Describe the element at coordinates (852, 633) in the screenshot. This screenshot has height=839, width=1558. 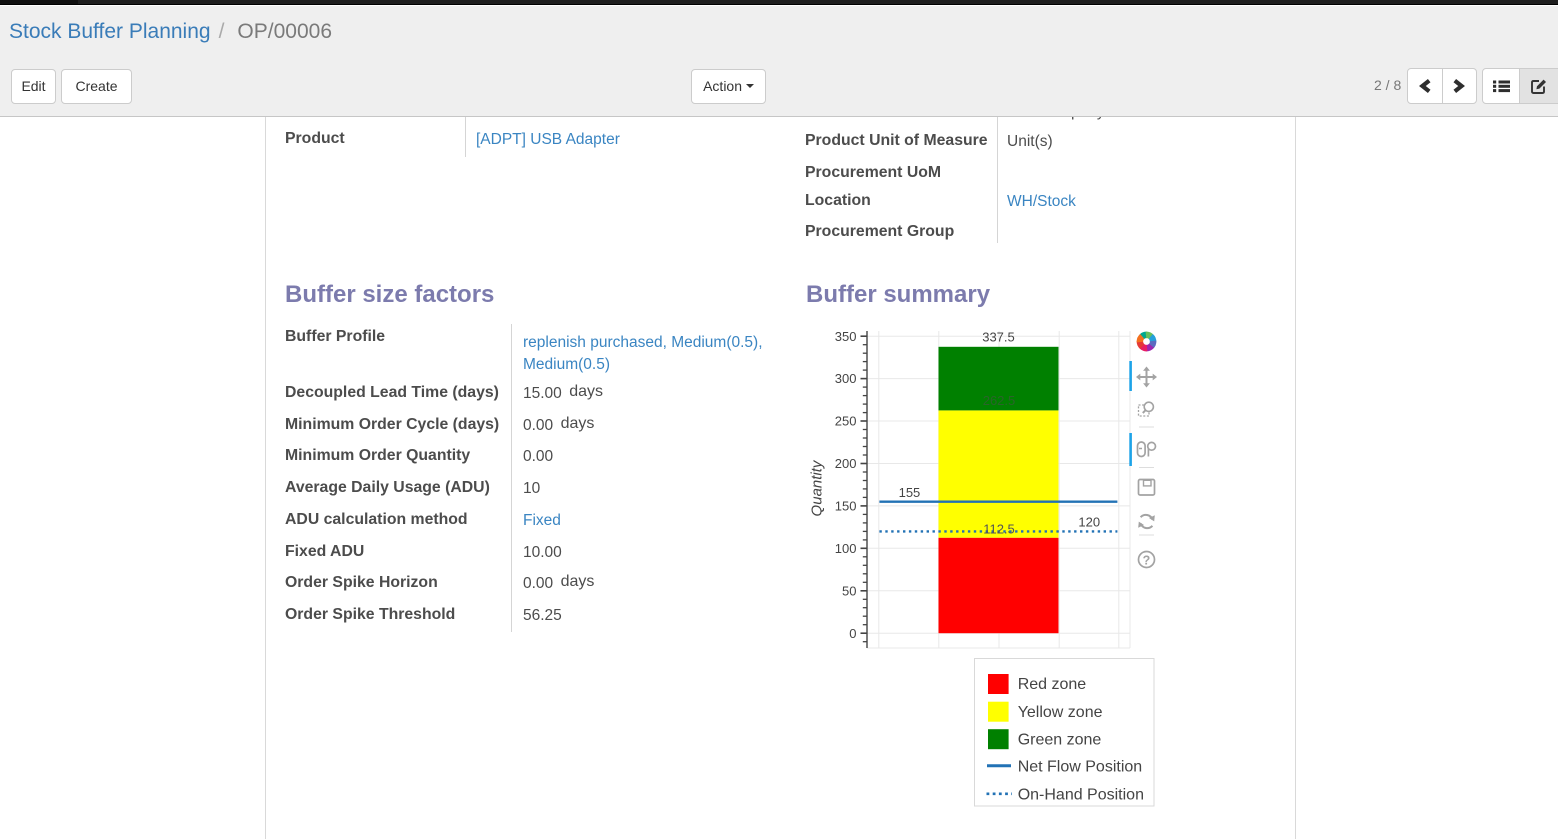
I see `svg-text: 0` at that location.